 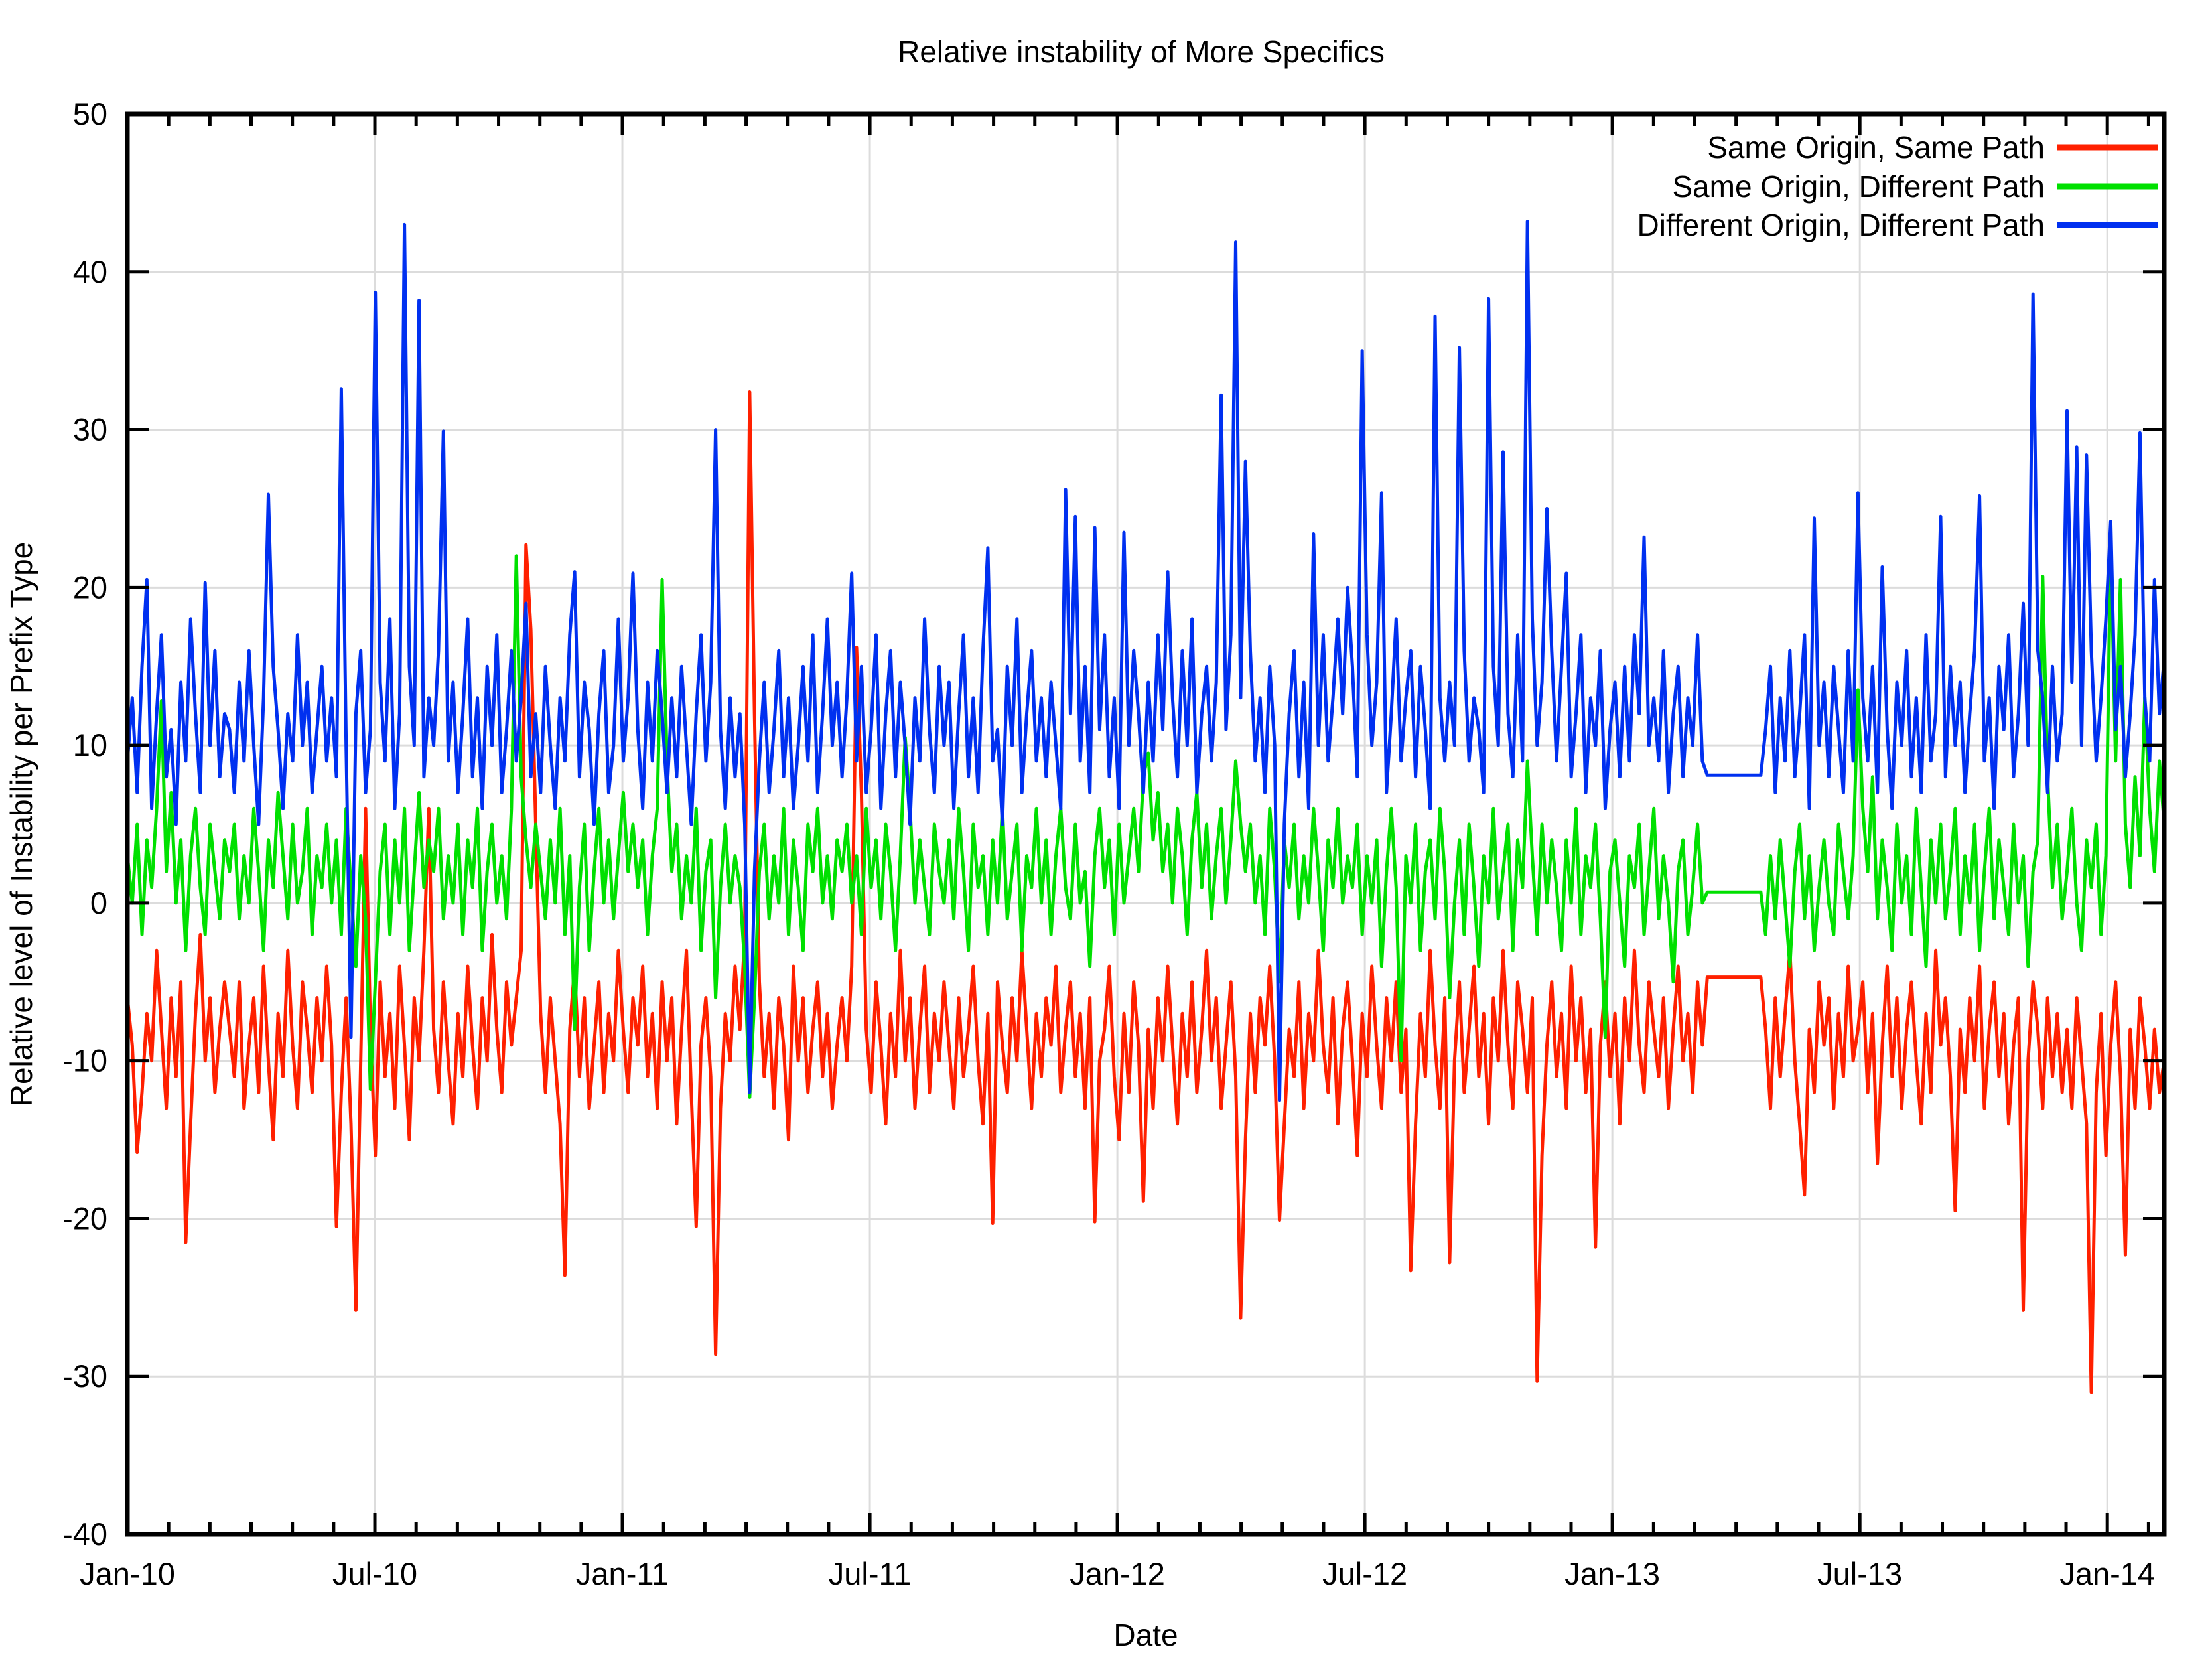 What do you see at coordinates (1364, 1573) in the screenshot?
I see `x-tick-label: Jul-12` at bounding box center [1364, 1573].